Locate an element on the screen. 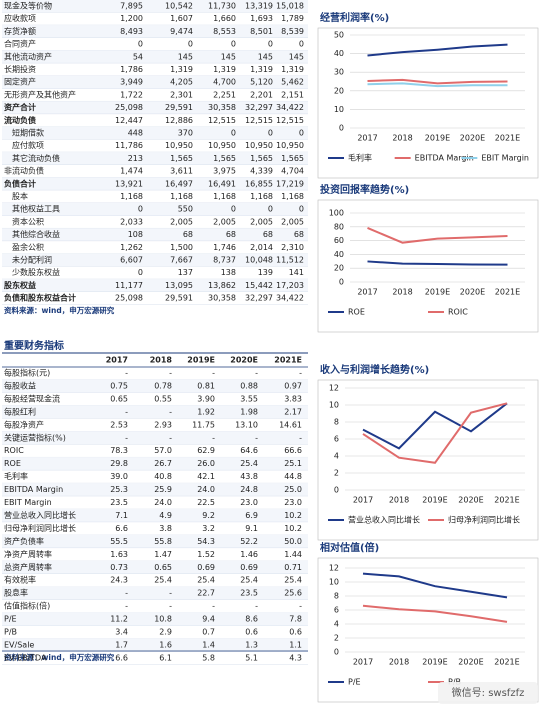 This screenshot has width=541, height=722. cell: 1,660 is located at coordinates (224, 18).